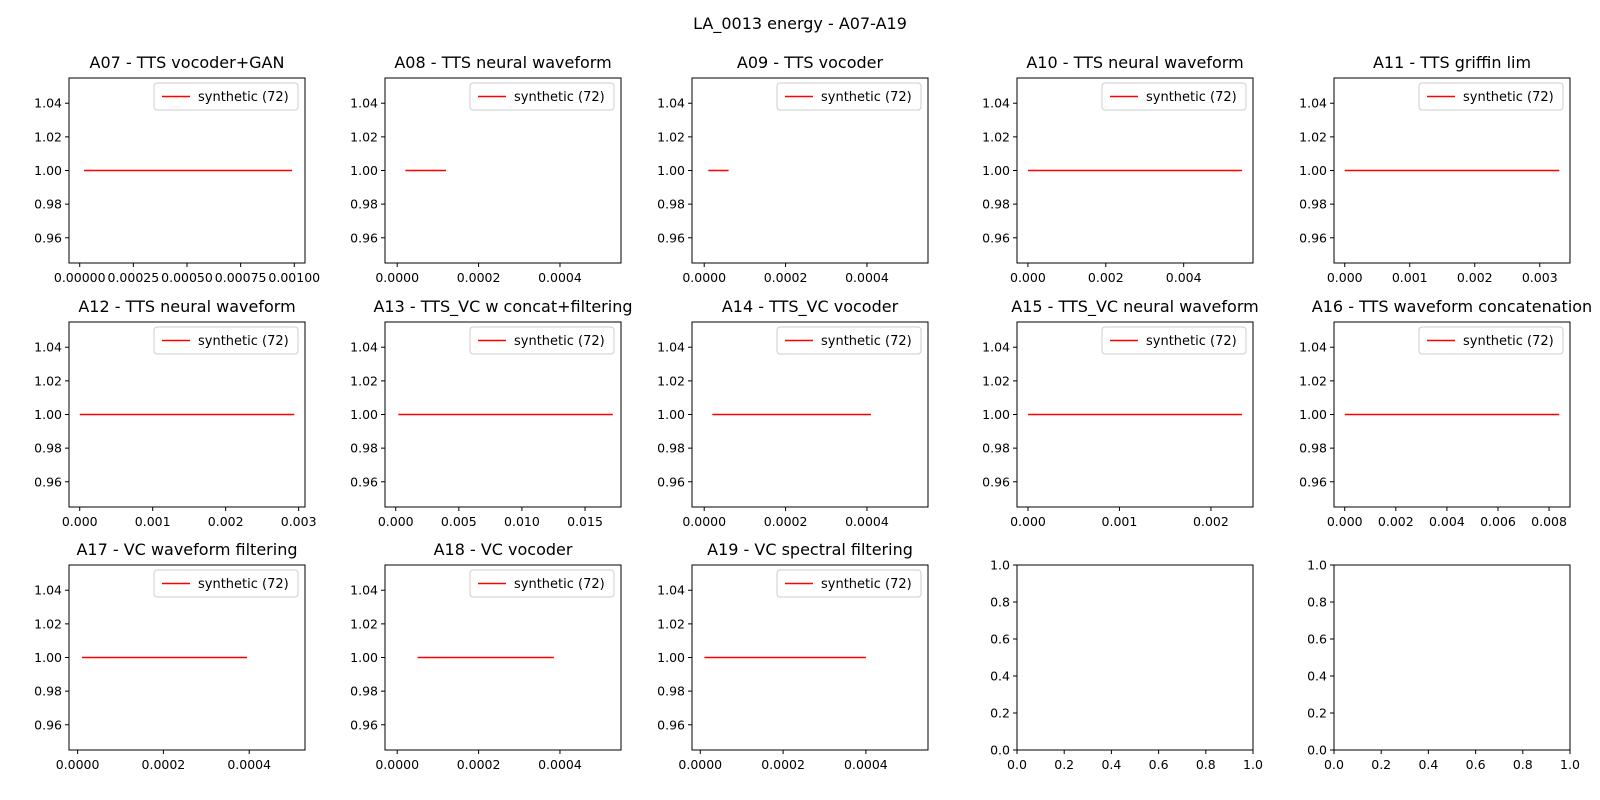  Describe the element at coordinates (1000, 602) in the screenshot. I see `y-tick-label: 0.8` at that location.